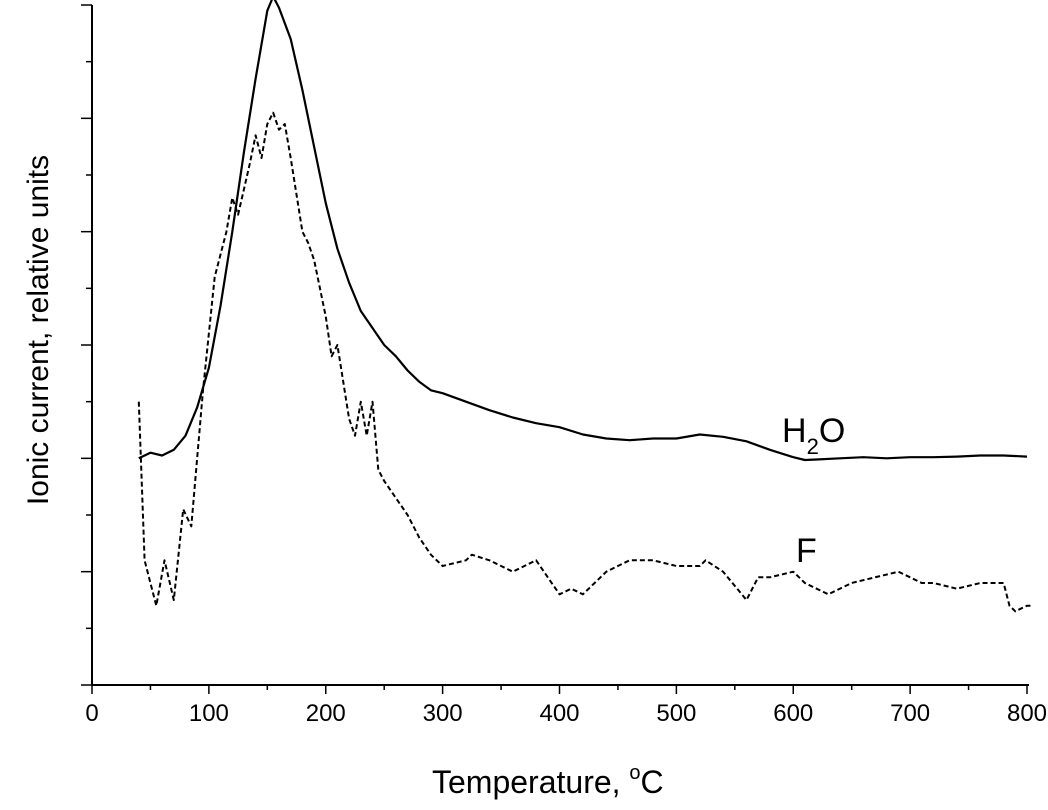 This screenshot has width=1048, height=810. What do you see at coordinates (443, 713) in the screenshot?
I see `x-tick-label: 300` at bounding box center [443, 713].